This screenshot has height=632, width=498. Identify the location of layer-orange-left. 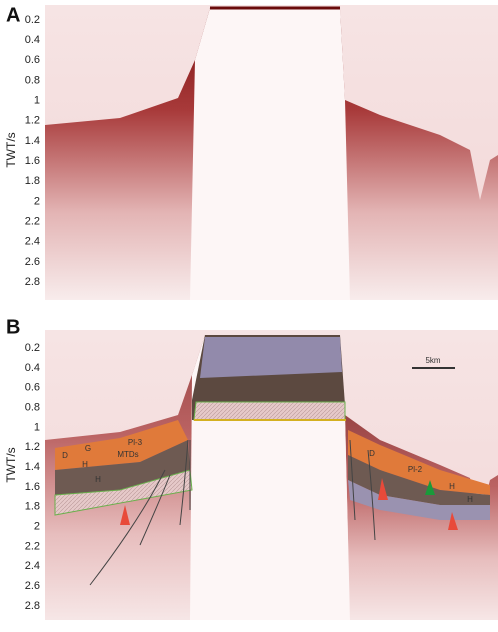
(121, 445).